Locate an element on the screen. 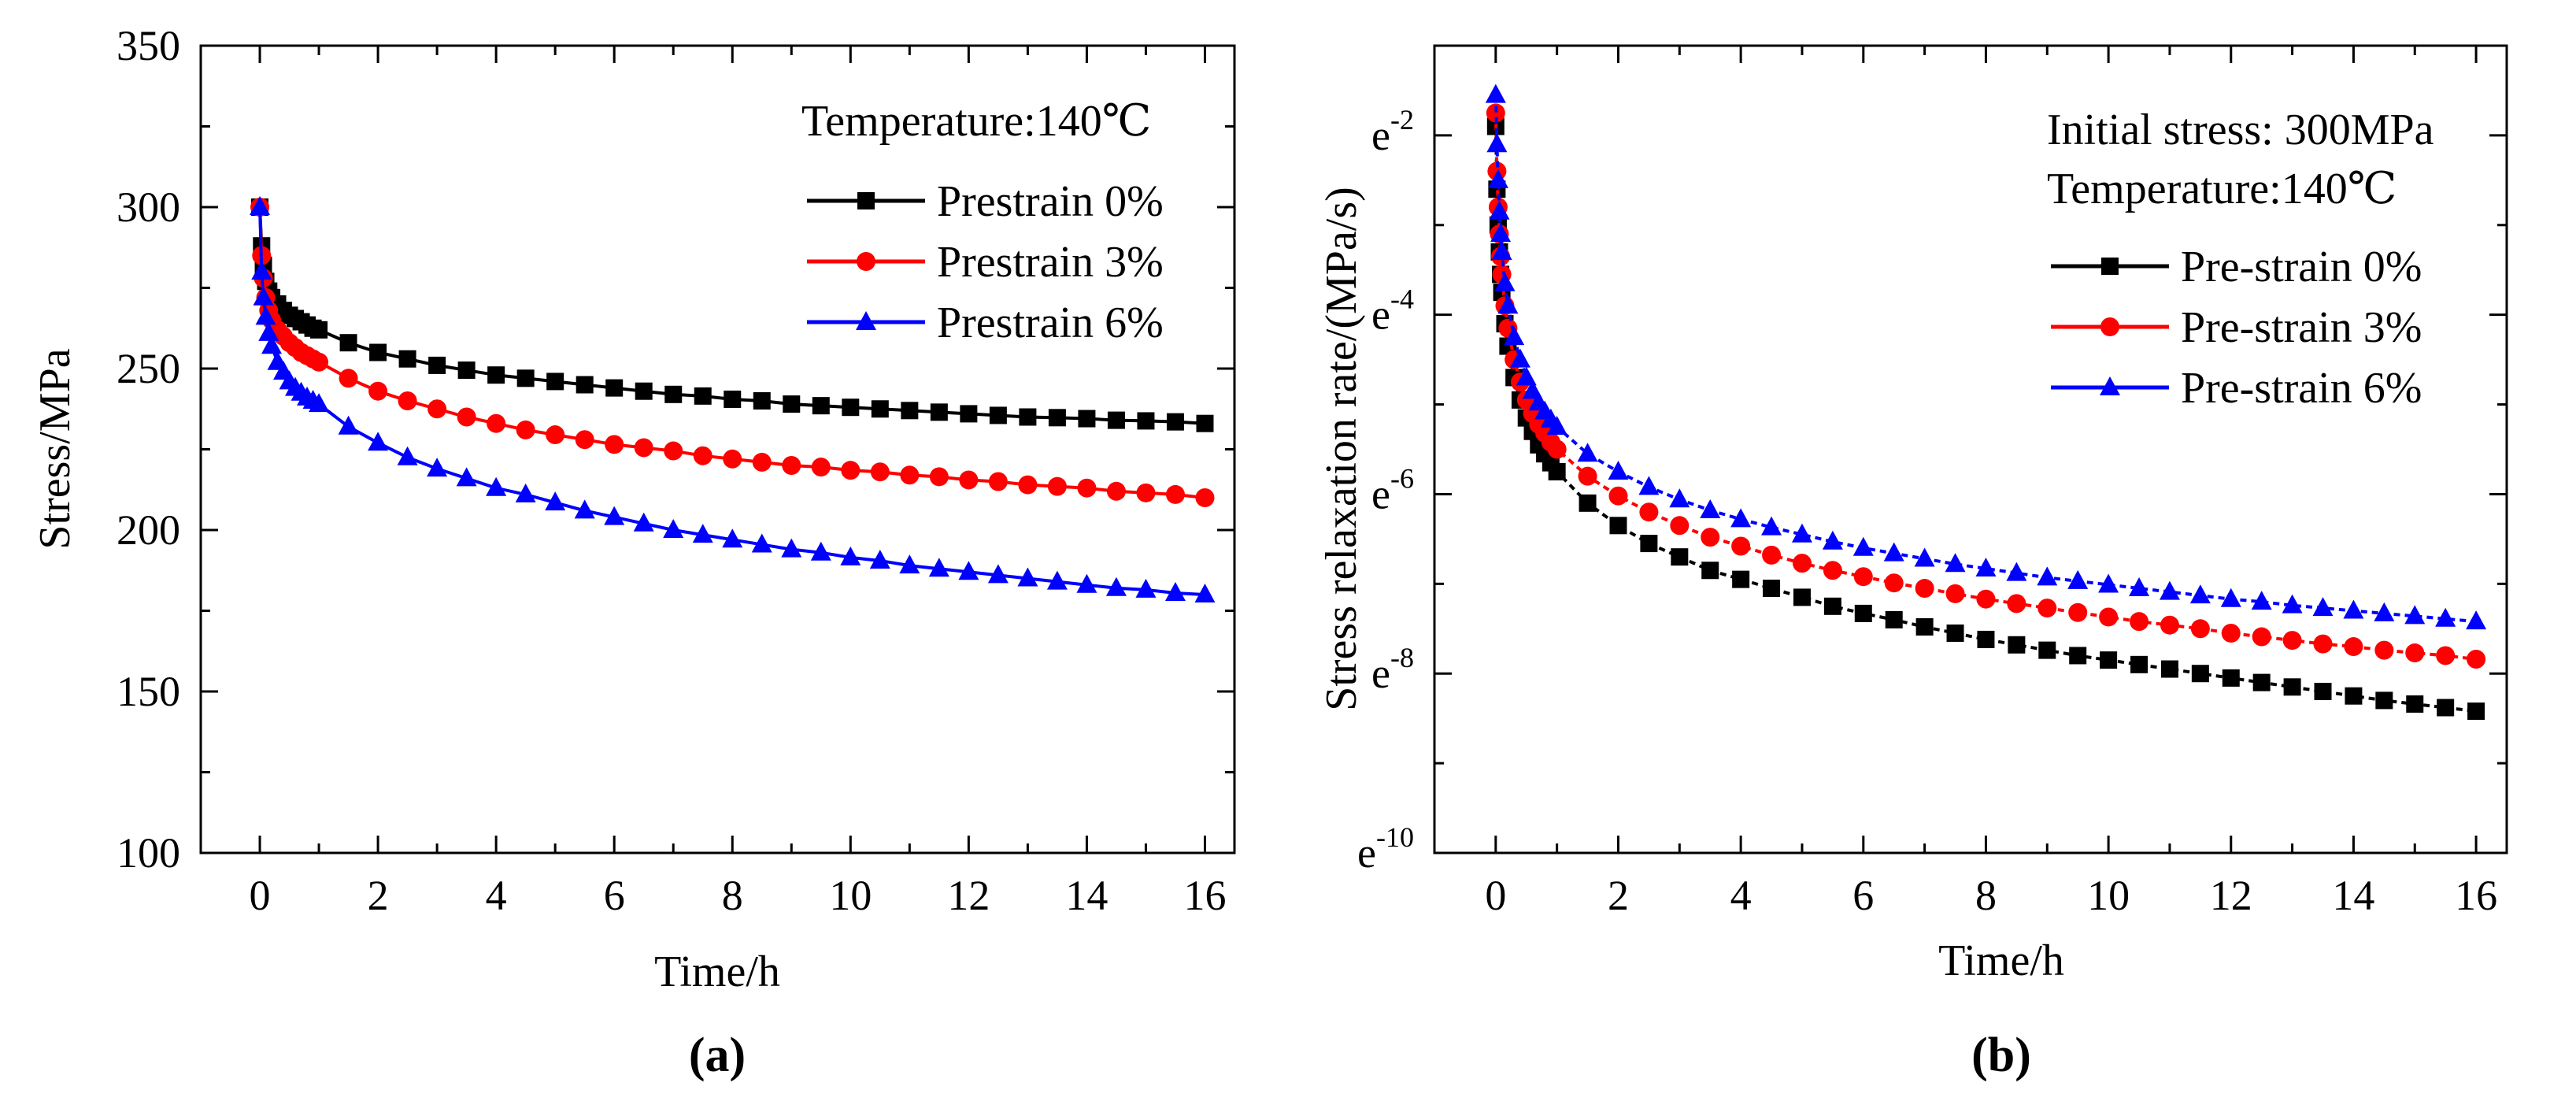  legend-entry: Pre-strain 6% is located at coordinates (2236, 389).